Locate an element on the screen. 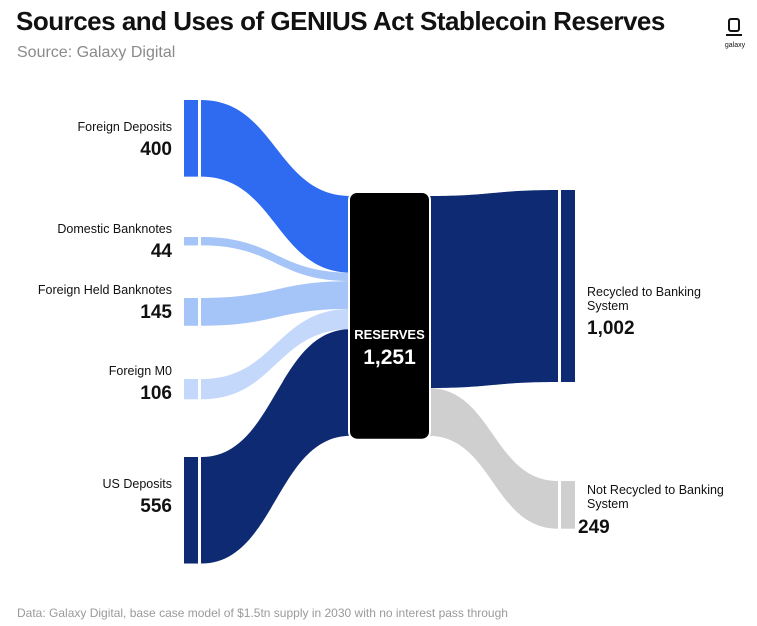 This screenshot has width=757, height=626. use-bar-not-recycled-to-banking-system is located at coordinates (568, 505).